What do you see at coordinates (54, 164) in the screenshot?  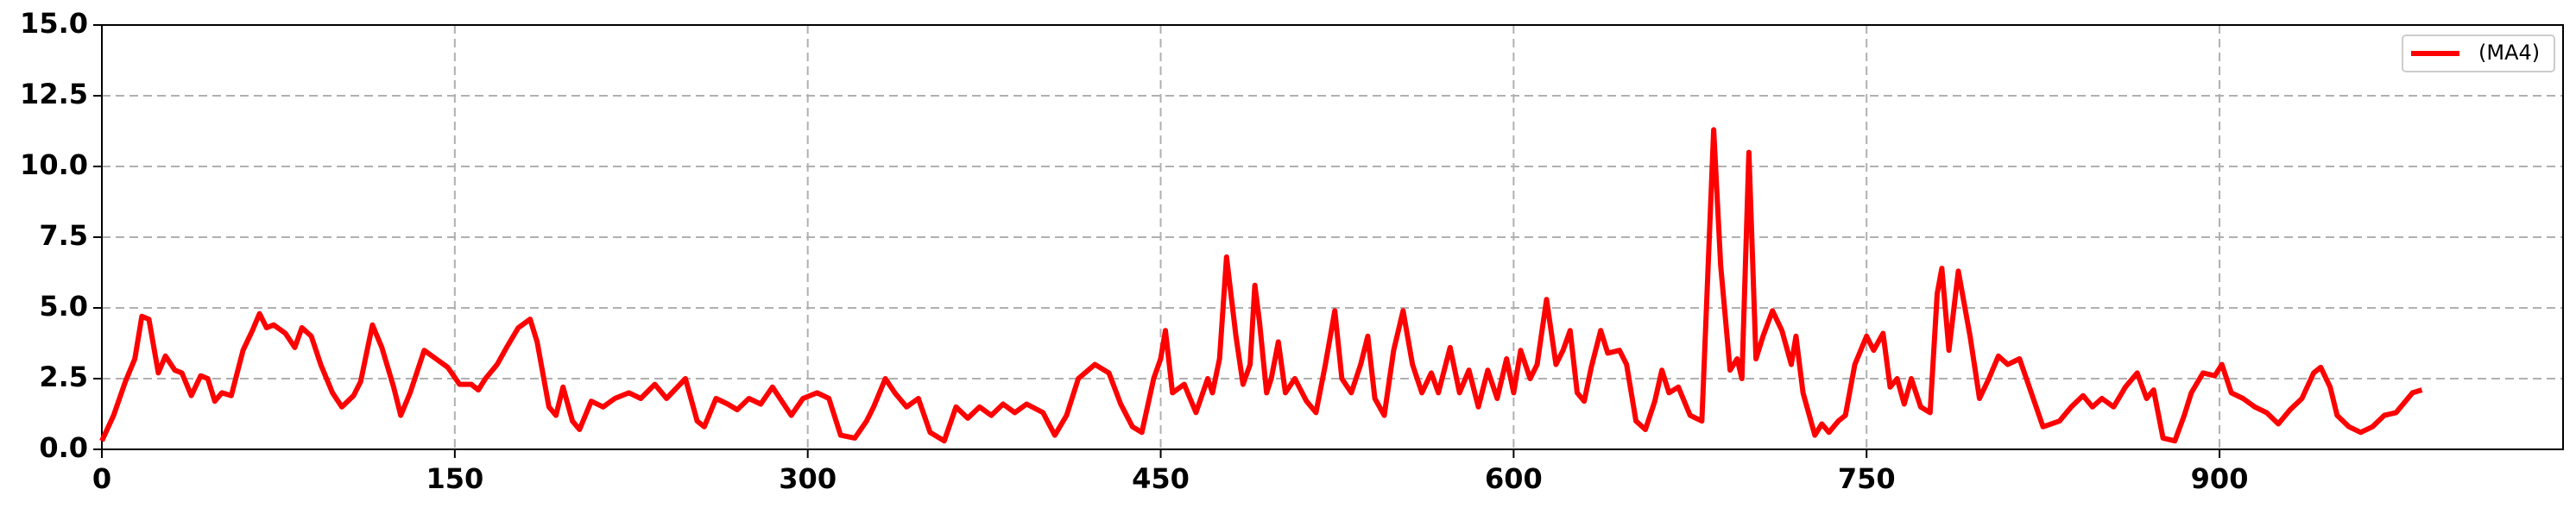 I see `y-tick-label: 10.0` at bounding box center [54, 164].